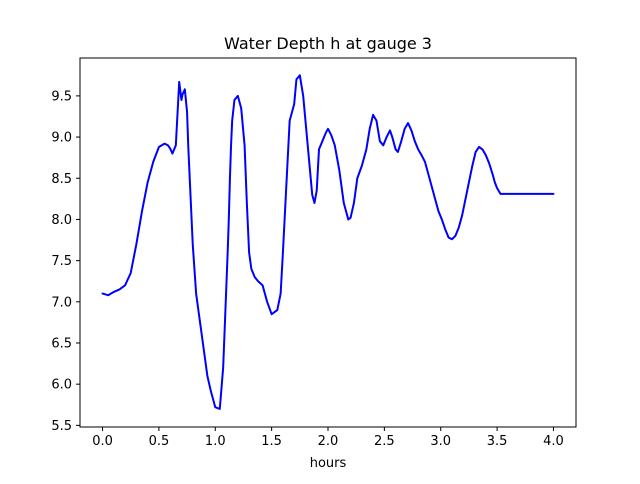  I want to click on x-tick-label: 0.5, so click(159, 441).